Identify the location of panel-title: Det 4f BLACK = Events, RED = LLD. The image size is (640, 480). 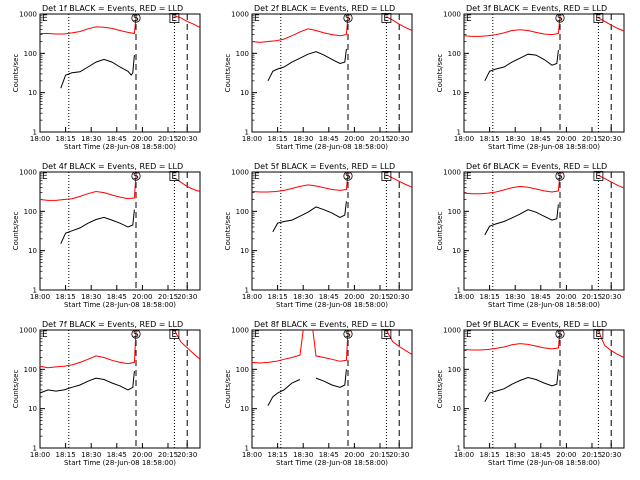
(112, 166).